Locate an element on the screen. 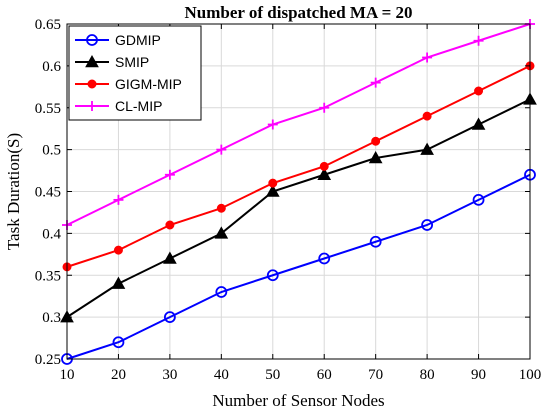  x-tick-label: 60 is located at coordinates (324, 375).